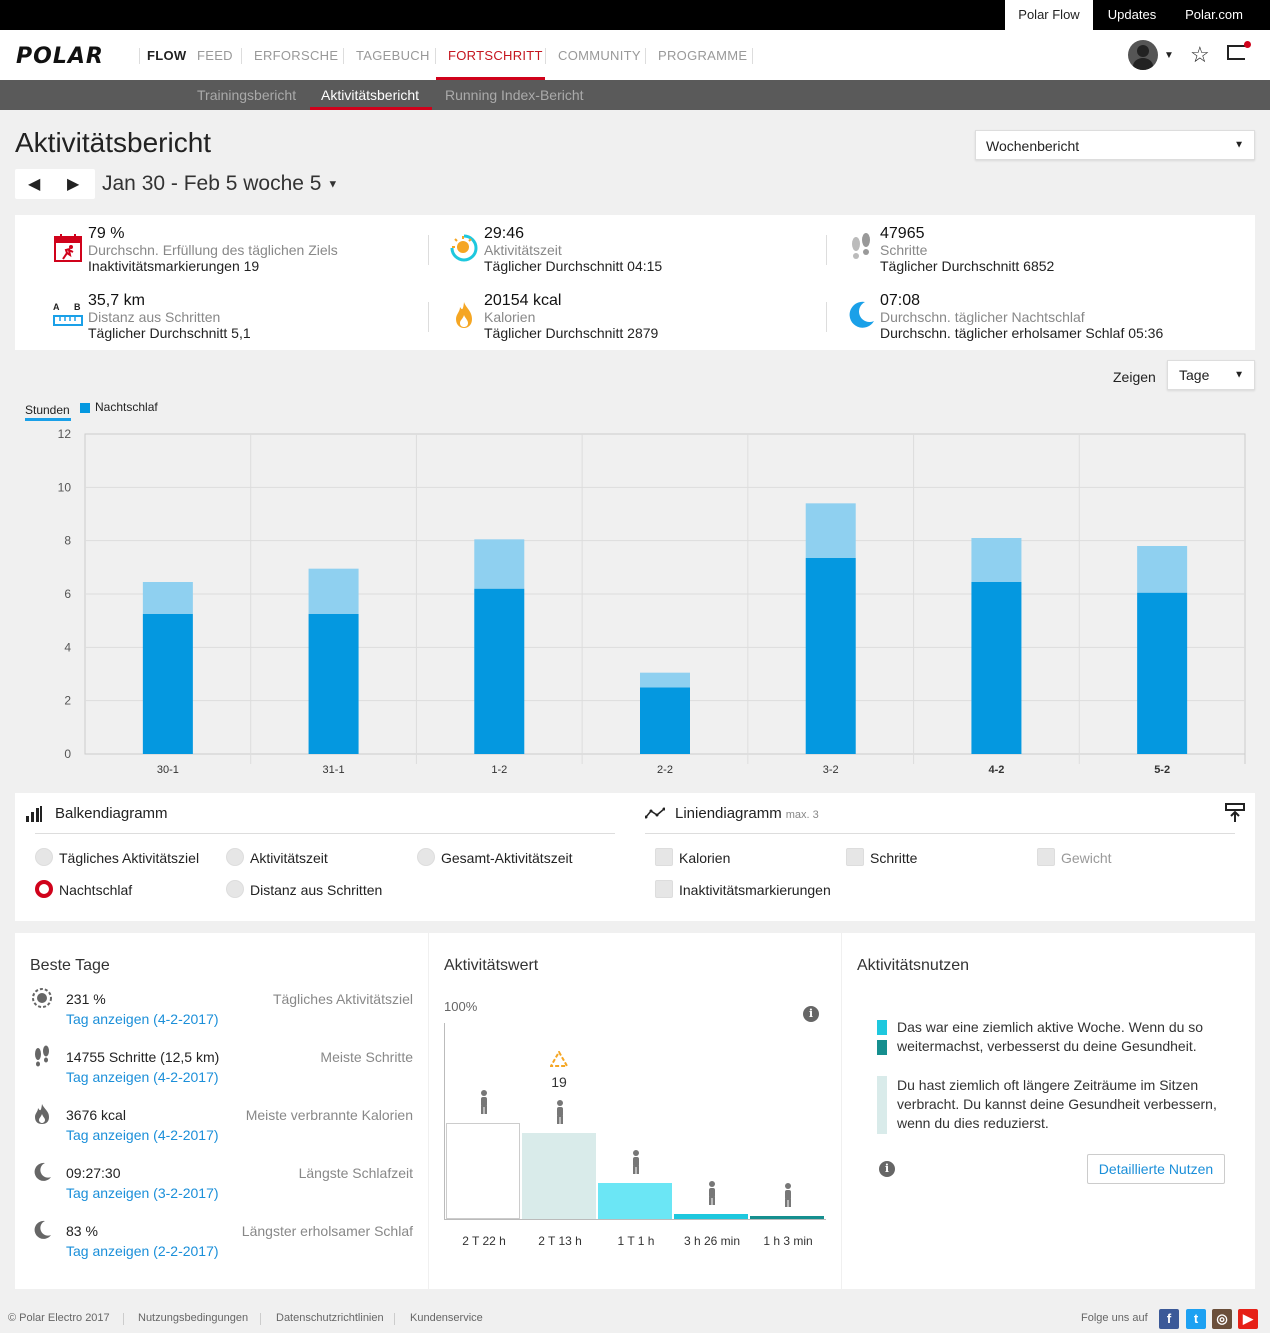  What do you see at coordinates (44, 889) in the screenshot?
I see `radio-night-sleep` at bounding box center [44, 889].